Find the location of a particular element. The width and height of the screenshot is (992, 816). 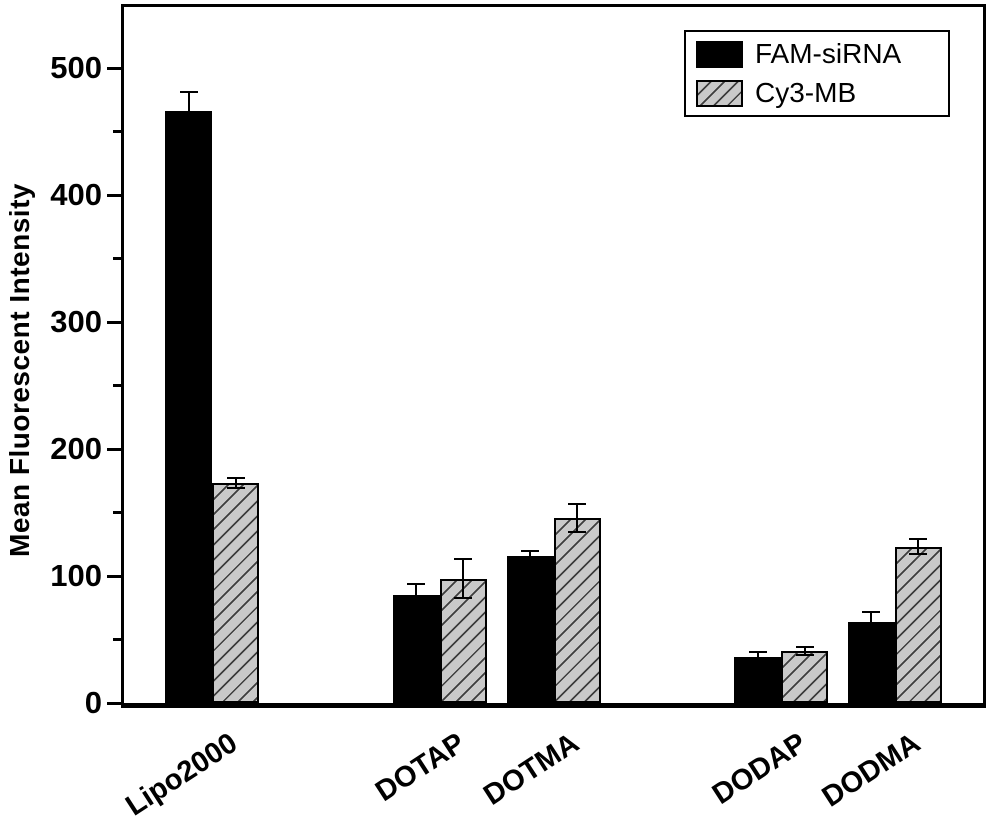

x-tick-label: DOTMA is located at coordinates (531, 769).